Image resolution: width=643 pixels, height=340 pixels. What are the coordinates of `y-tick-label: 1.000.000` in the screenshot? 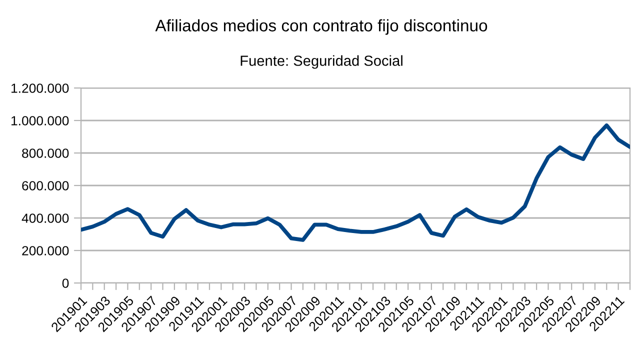 It's located at (40, 121).